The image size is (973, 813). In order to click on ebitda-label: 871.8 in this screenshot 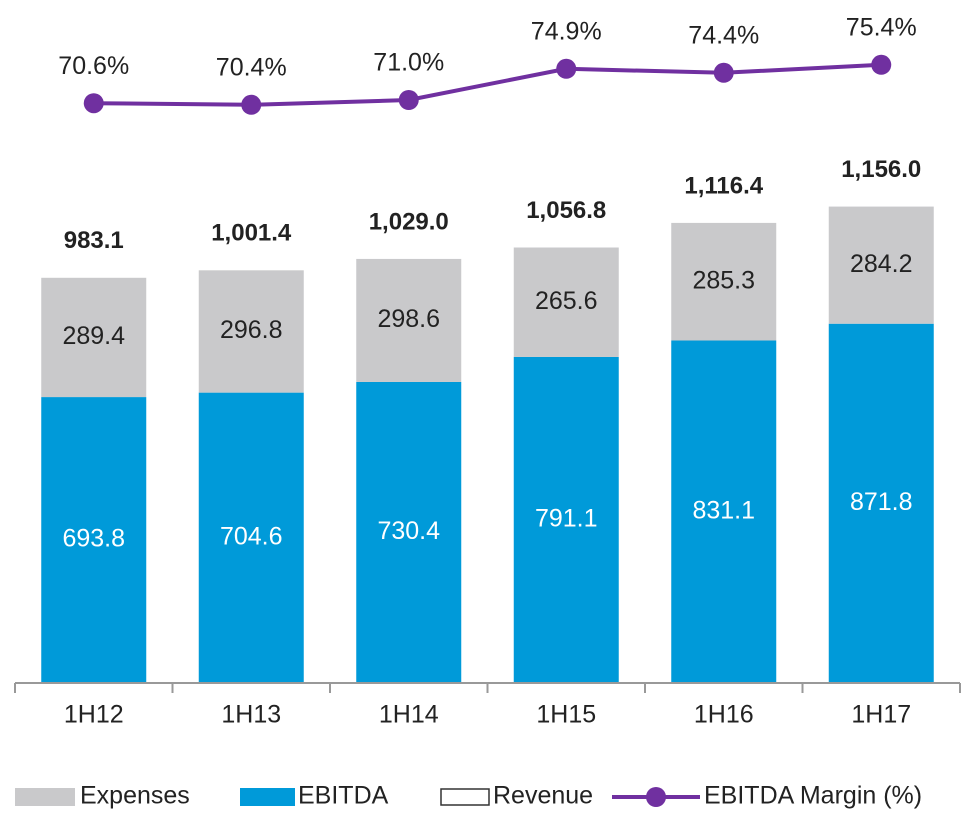, I will do `click(881, 502)`.